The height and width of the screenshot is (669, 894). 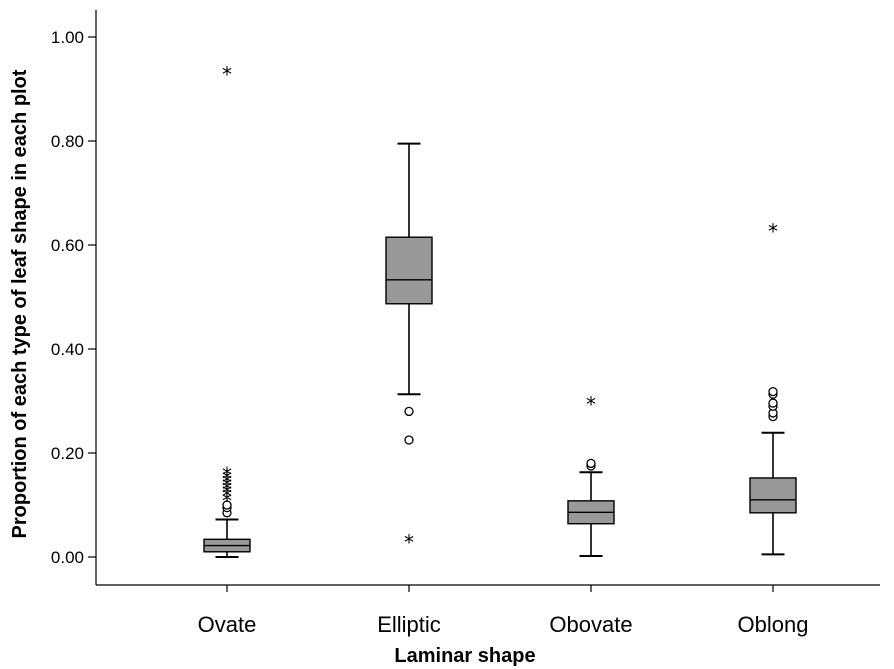 What do you see at coordinates (590, 624) in the screenshot?
I see `x-tick-label: Obovate` at bounding box center [590, 624].